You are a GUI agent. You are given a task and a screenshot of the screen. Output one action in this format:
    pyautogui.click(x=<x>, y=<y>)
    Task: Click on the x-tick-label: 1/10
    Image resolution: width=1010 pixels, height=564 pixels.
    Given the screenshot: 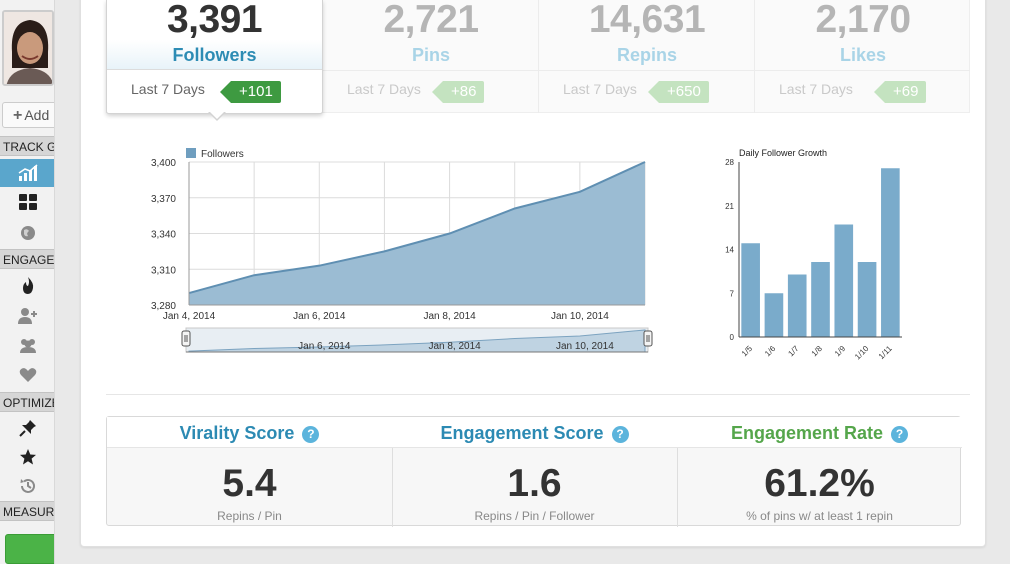 What is the action you would take?
    pyautogui.click(x=862, y=353)
    